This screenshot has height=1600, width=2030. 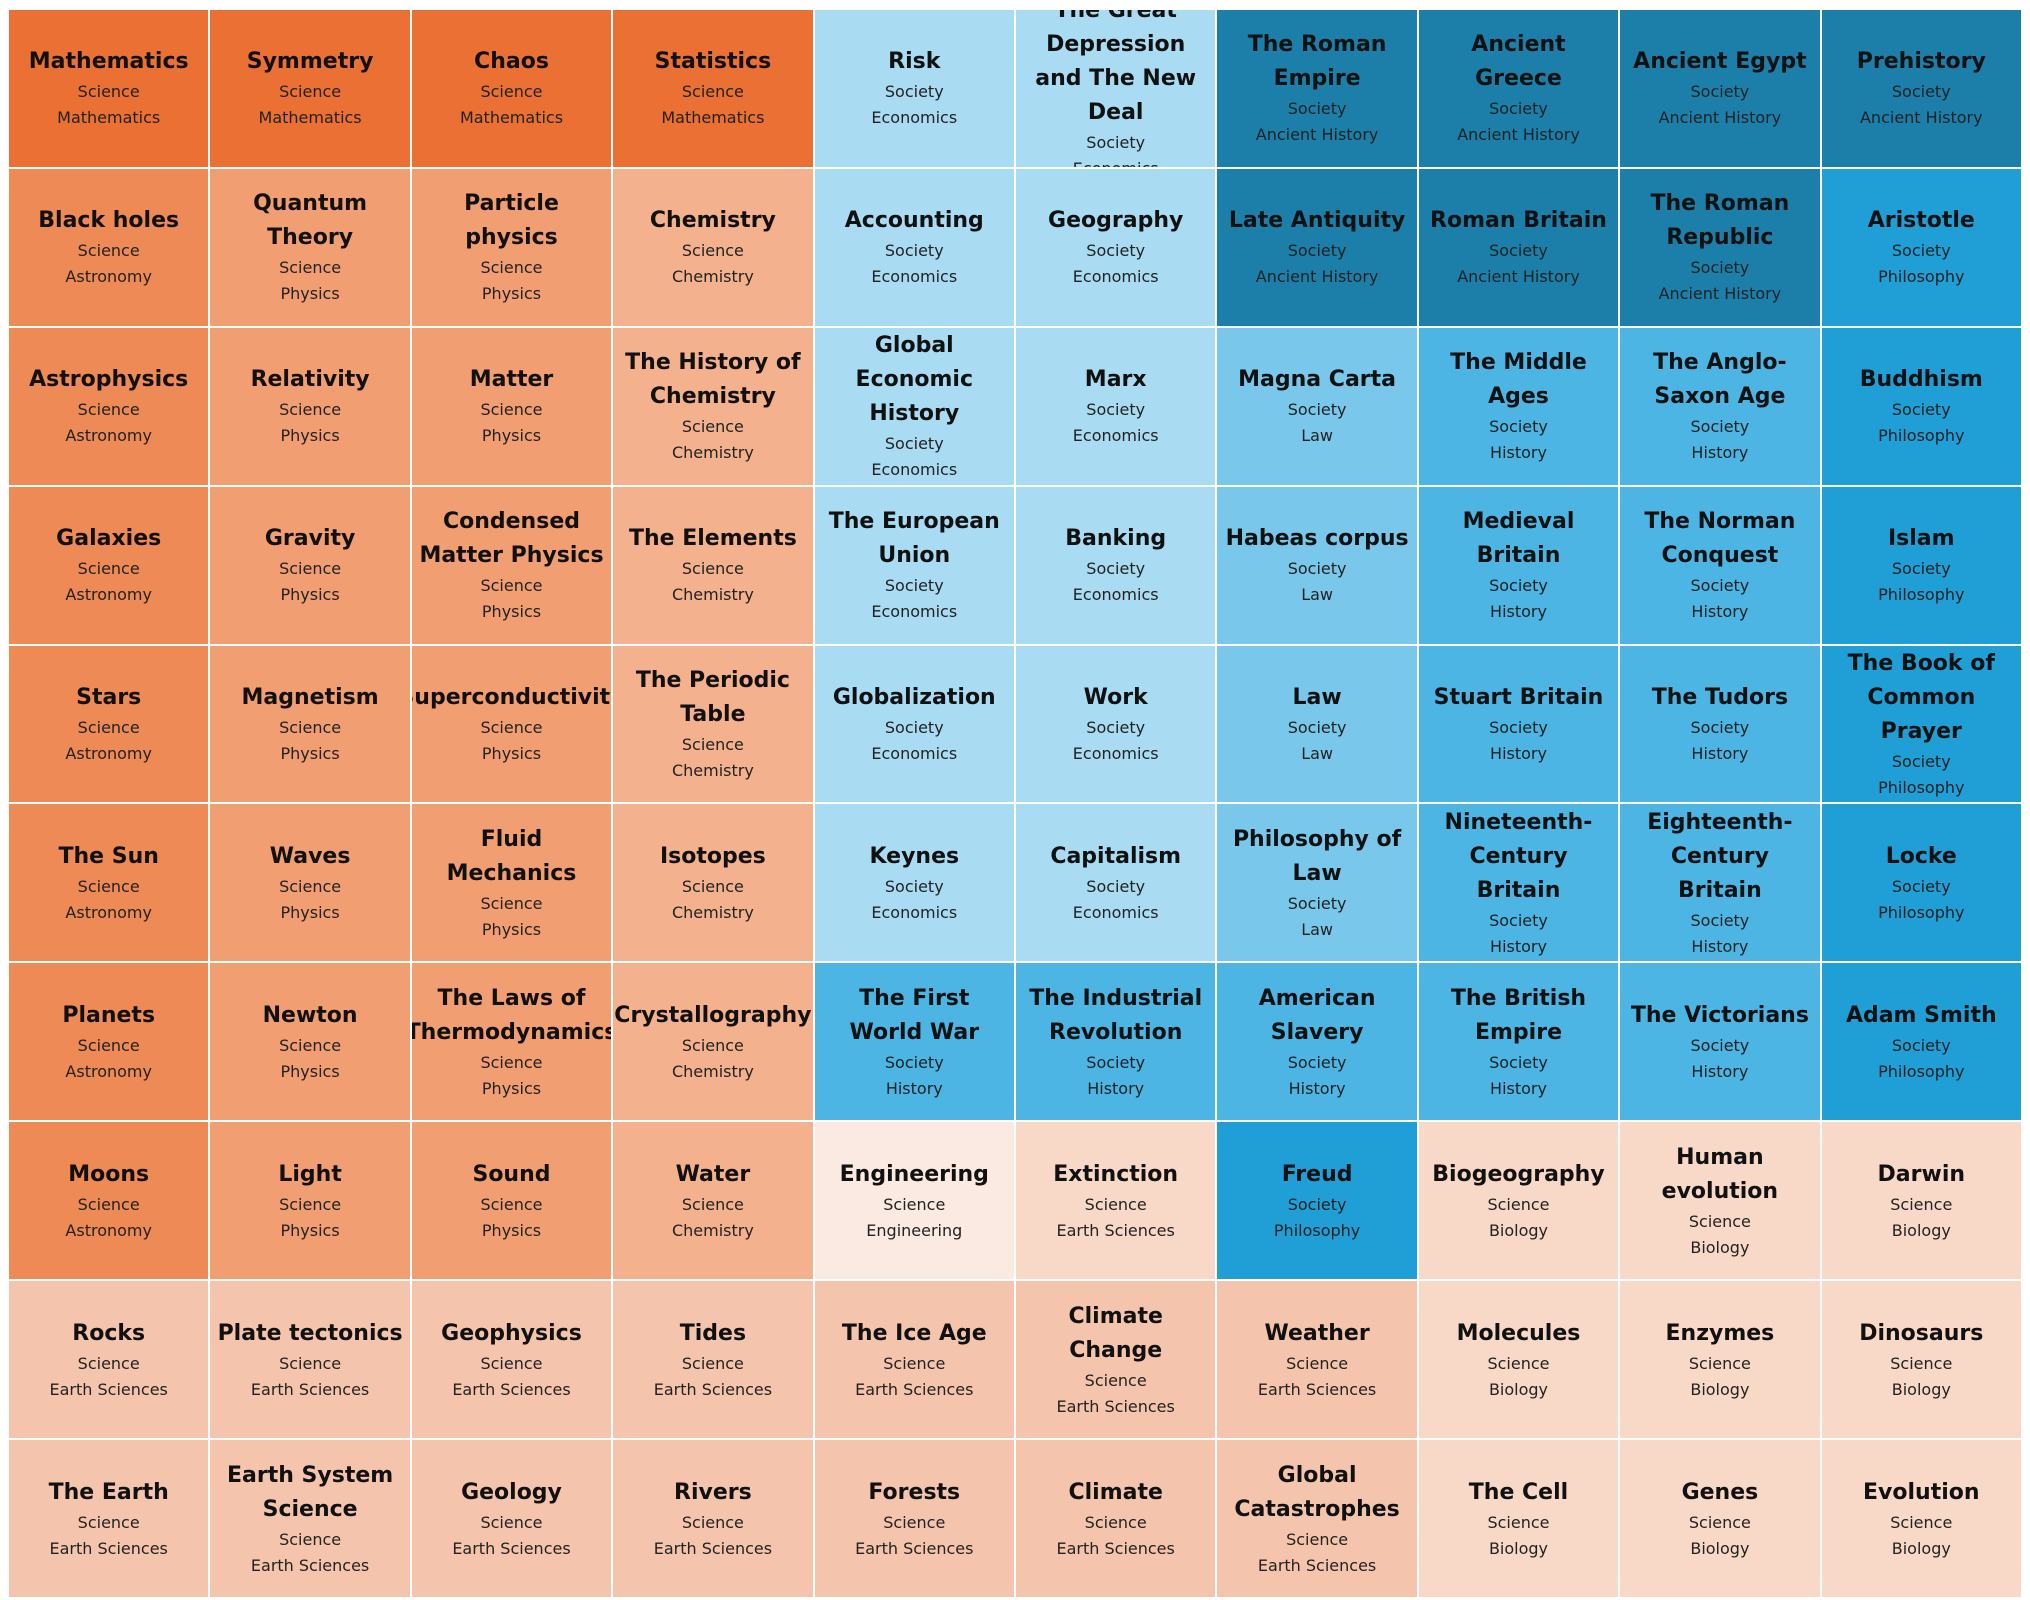 I want to click on topic-cell: Black holes Science Astronomy, so click(x=109, y=247).